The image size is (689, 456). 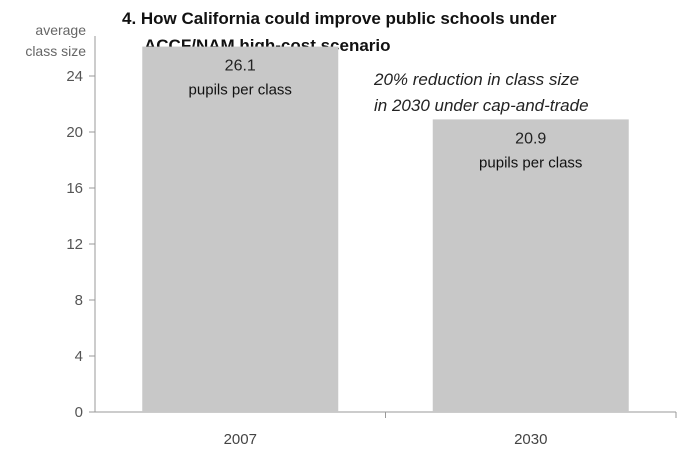 What do you see at coordinates (240, 66) in the screenshot?
I see `bar-value-label: 26.1` at bounding box center [240, 66].